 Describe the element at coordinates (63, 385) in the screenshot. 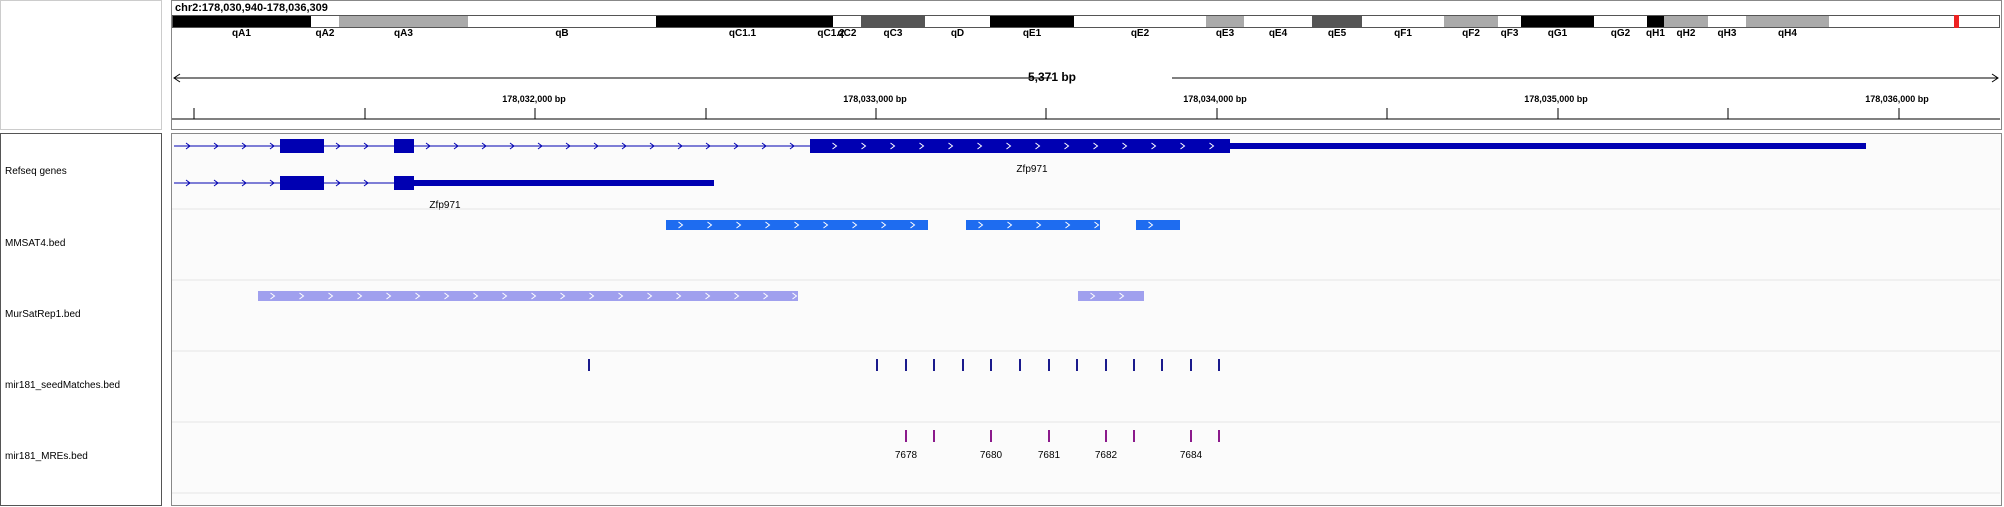

I see `track-label-mir181-seedmatches-bed: mir181_seedMatches.bed` at that location.